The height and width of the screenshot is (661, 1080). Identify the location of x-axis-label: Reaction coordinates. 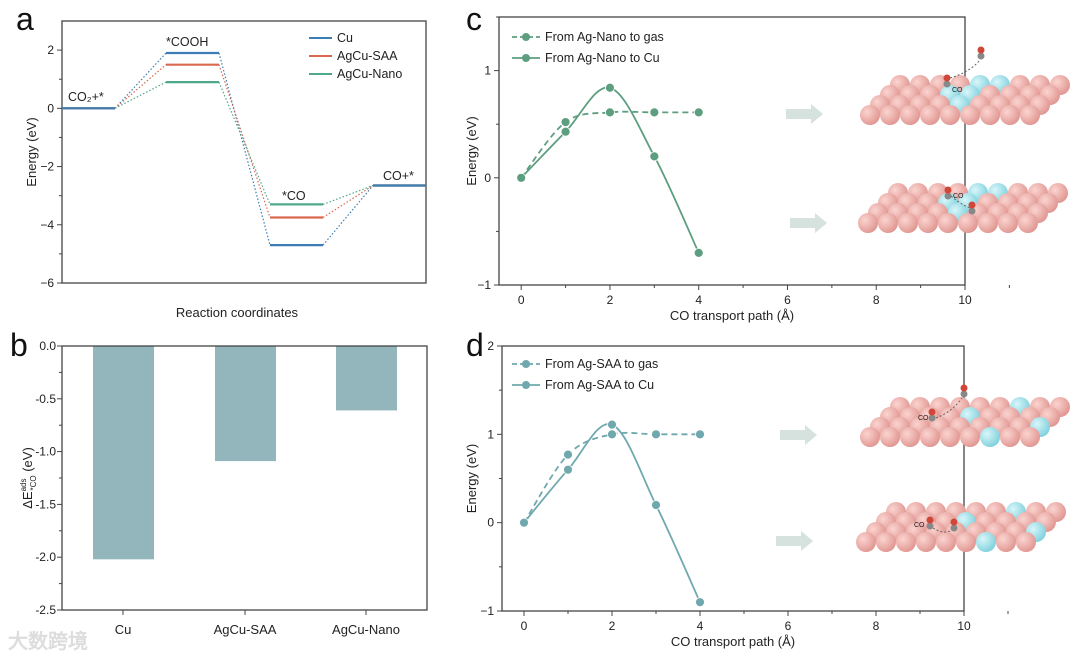
(237, 312).